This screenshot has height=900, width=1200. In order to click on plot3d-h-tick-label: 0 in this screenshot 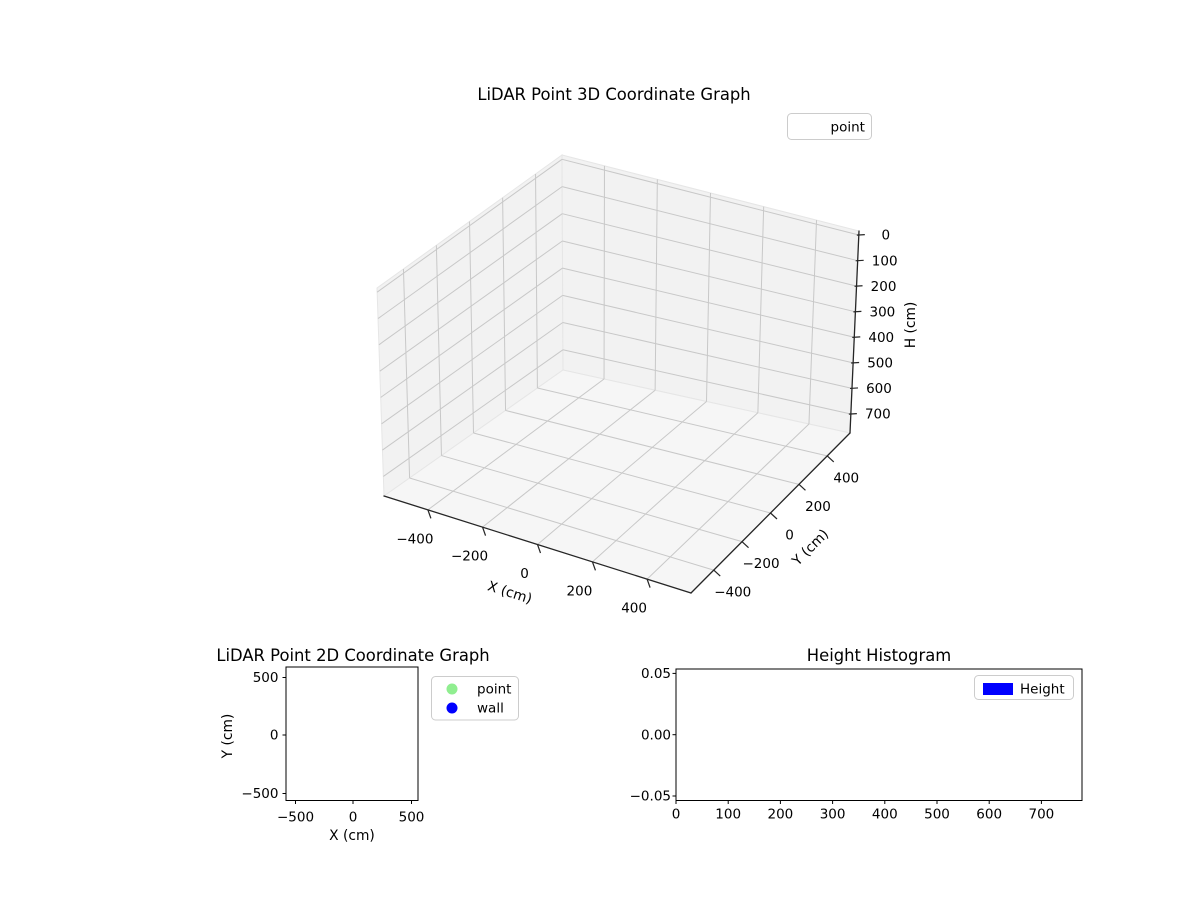, I will do `click(886, 236)`.